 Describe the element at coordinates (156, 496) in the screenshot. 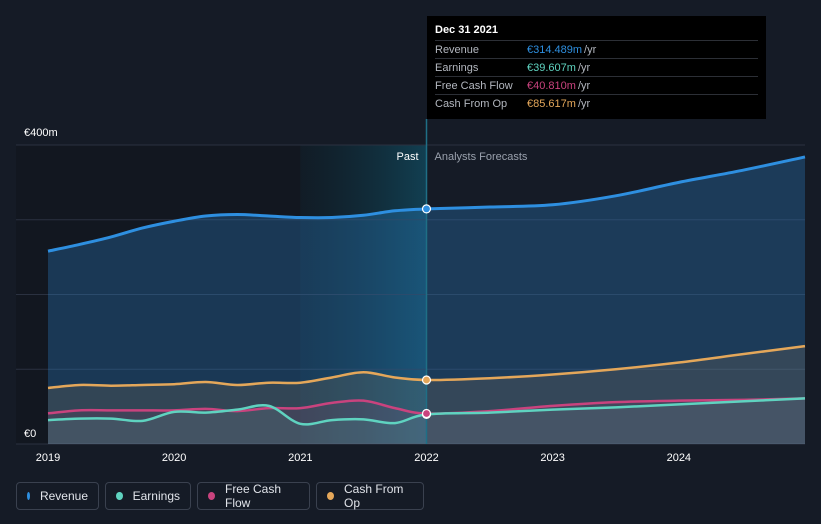

I see `legend-label: Earnings` at that location.